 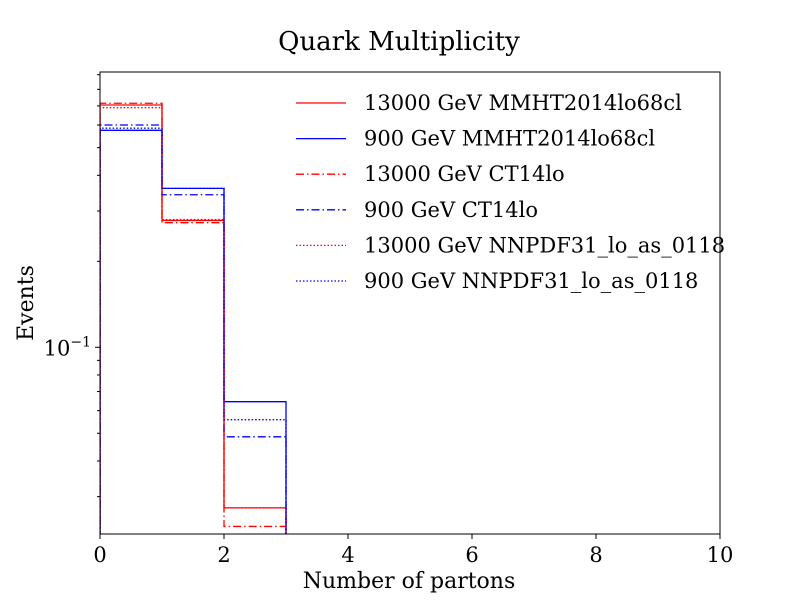 I want to click on legend-label: 900 GeV NNPDF31_lo_as_0118, so click(x=531, y=281).